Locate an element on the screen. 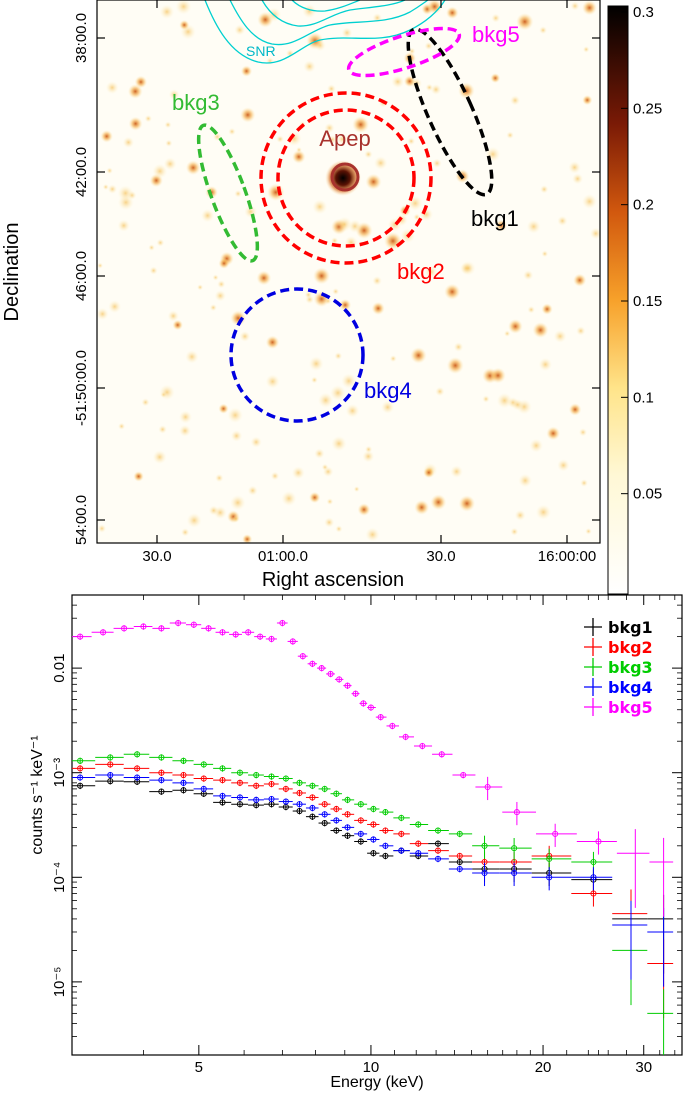 The image size is (683, 1093). spectrum-y-tick-label: 0.01 is located at coordinates (59, 668).